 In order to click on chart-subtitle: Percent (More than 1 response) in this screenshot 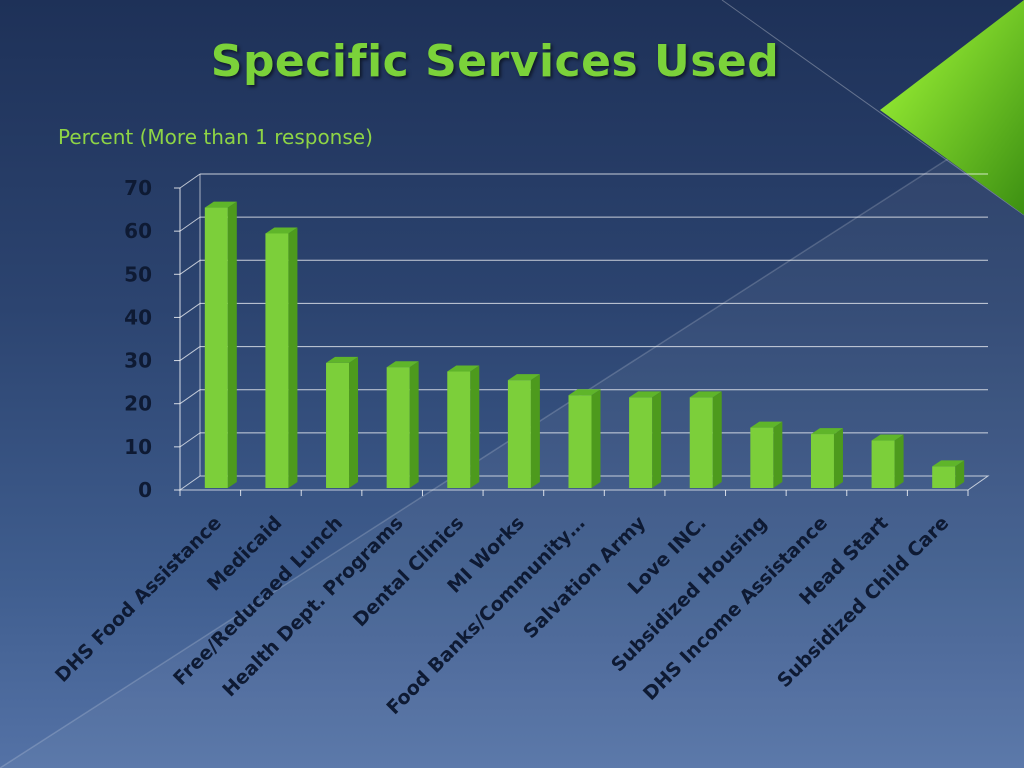, I will do `click(215, 137)`.